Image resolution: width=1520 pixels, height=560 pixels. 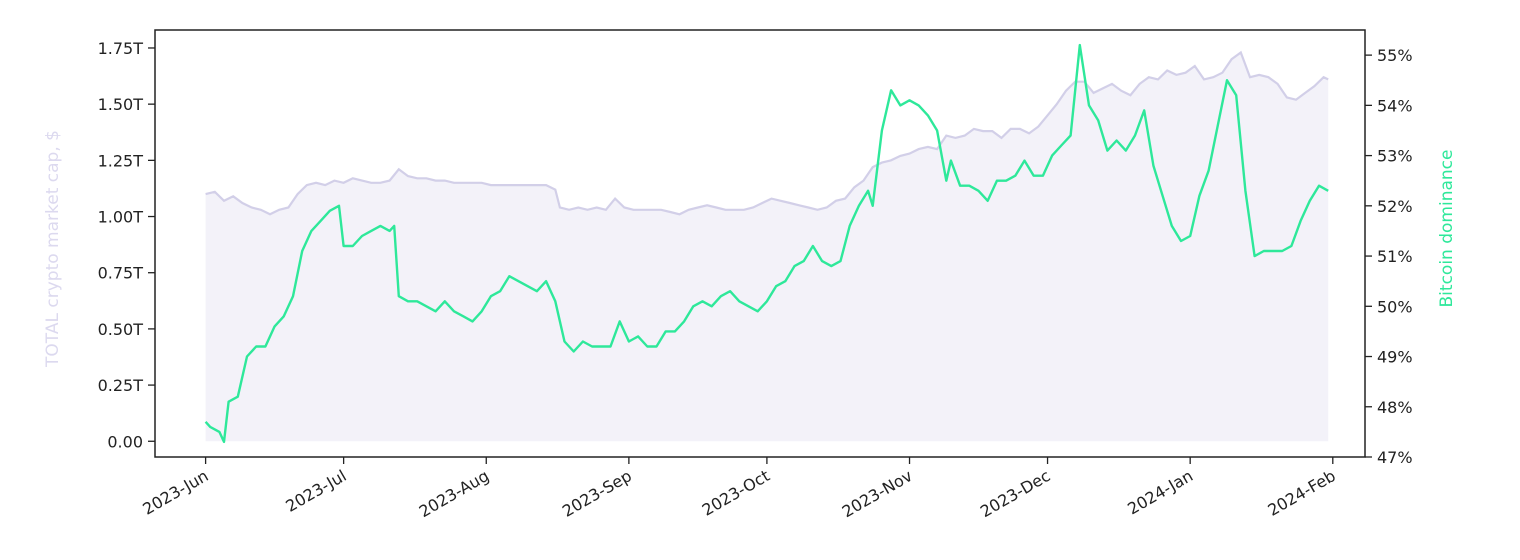 I want to click on x-tick-label: 2024-Feb, so click(x=1301, y=493).